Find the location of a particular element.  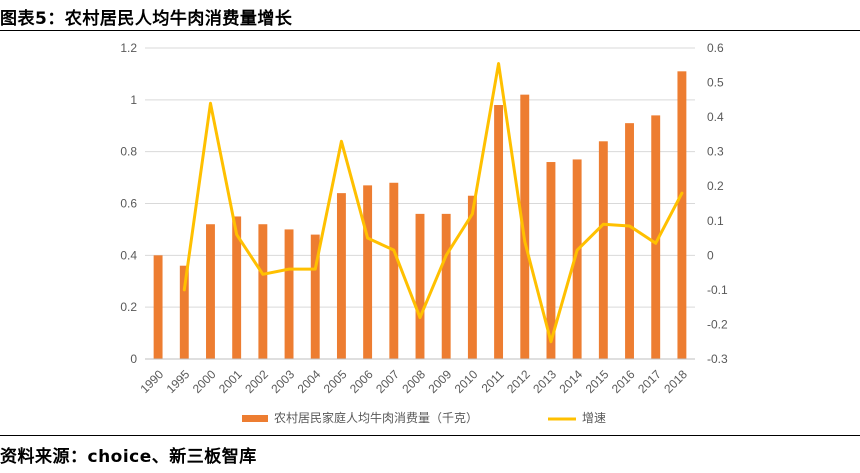

bar-2016 is located at coordinates (629, 241).